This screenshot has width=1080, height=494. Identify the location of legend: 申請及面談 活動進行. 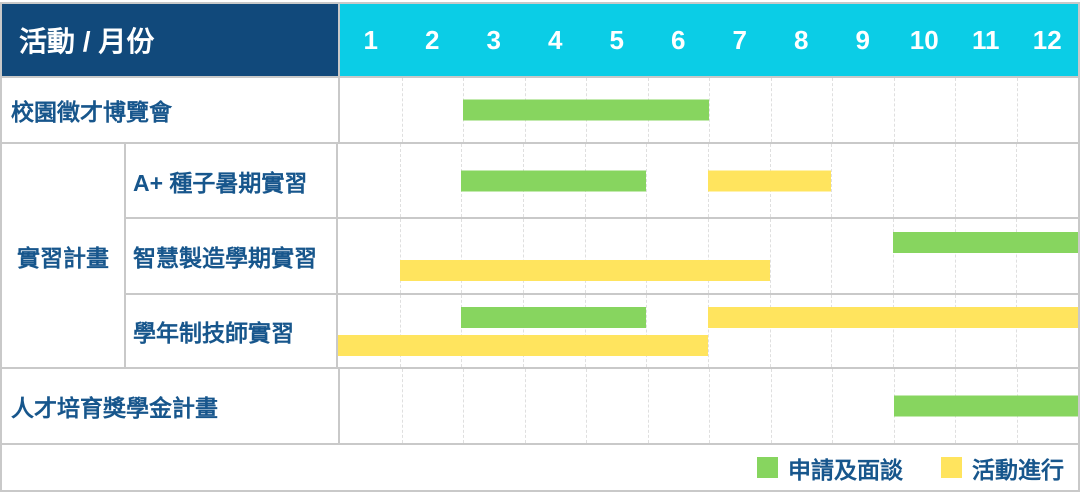
(540, 467).